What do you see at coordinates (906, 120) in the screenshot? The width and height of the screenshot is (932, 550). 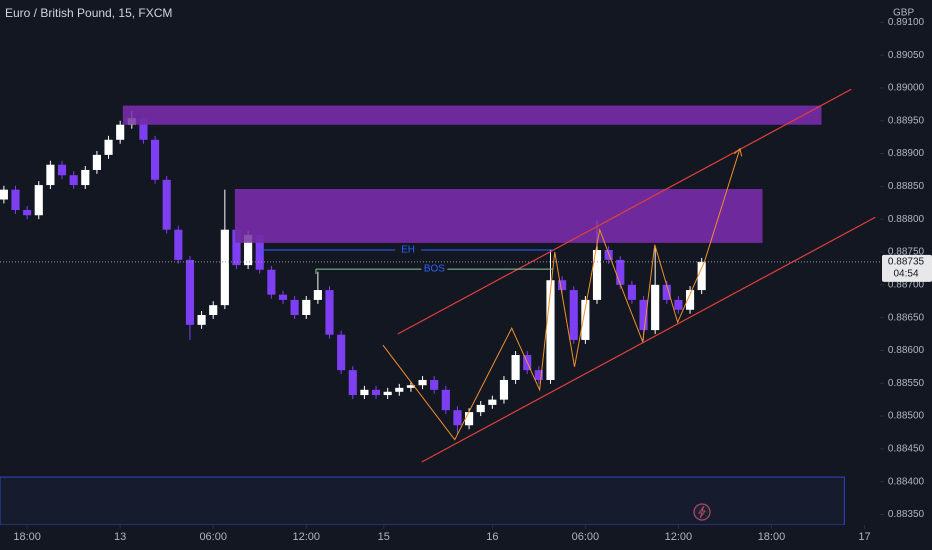 I see `y-tick-label: 0.88950` at bounding box center [906, 120].